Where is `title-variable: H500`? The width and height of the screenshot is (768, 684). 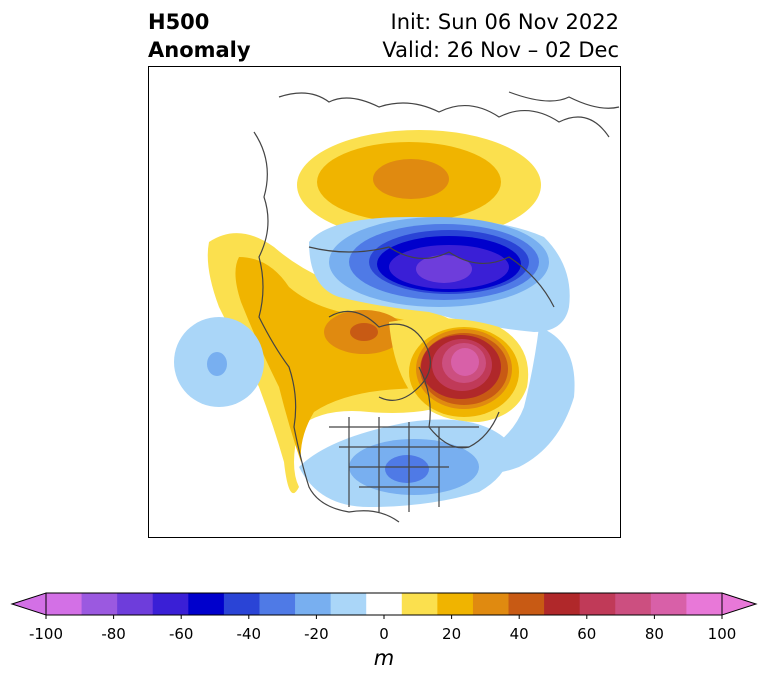 title-variable: H500 is located at coordinates (179, 22).